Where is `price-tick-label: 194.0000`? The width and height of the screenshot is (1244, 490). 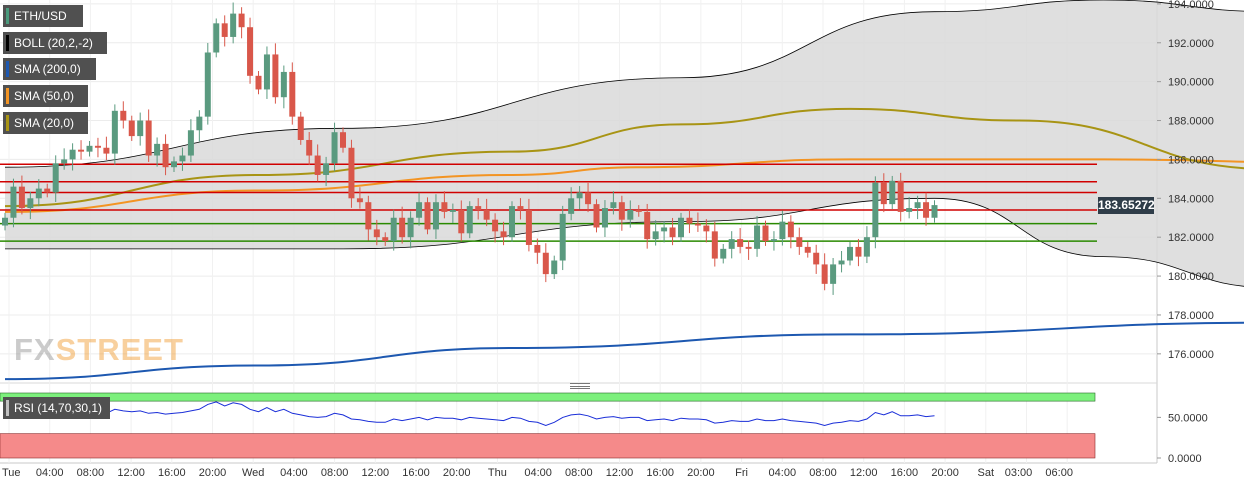
price-tick-label: 194.0000 is located at coordinates (1191, 5).